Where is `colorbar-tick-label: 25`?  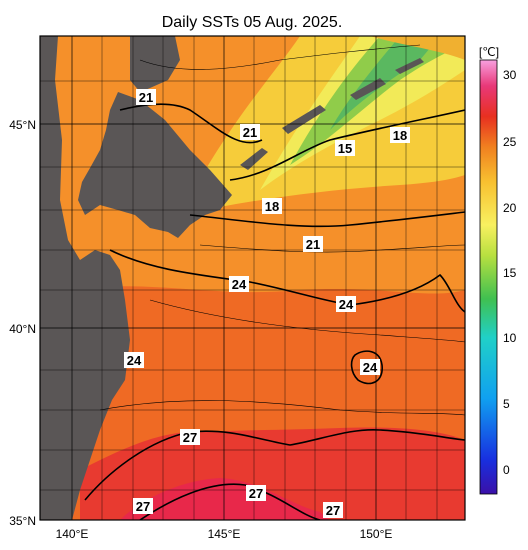 colorbar-tick-label: 25 is located at coordinates (510, 142).